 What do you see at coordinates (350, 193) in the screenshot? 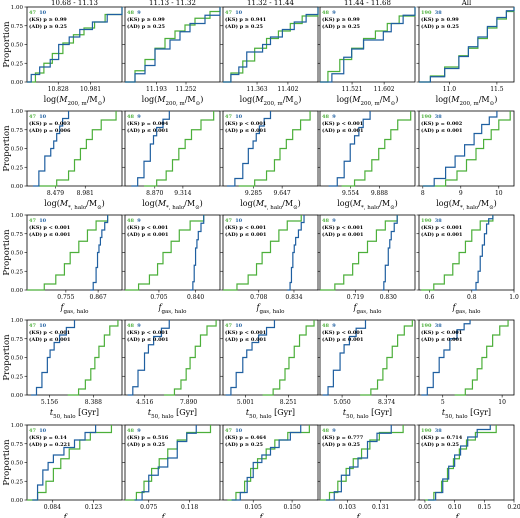
I see `x-tick-label: 9.554` at bounding box center [350, 193].